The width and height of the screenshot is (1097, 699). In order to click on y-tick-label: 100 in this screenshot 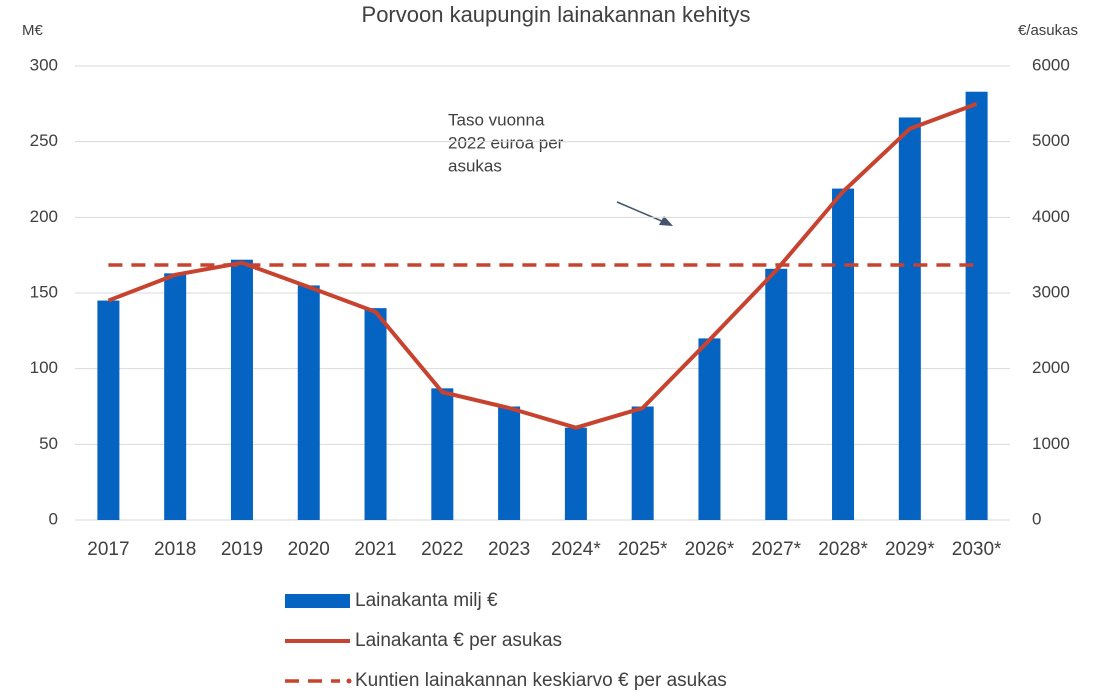, I will do `click(44, 367)`.